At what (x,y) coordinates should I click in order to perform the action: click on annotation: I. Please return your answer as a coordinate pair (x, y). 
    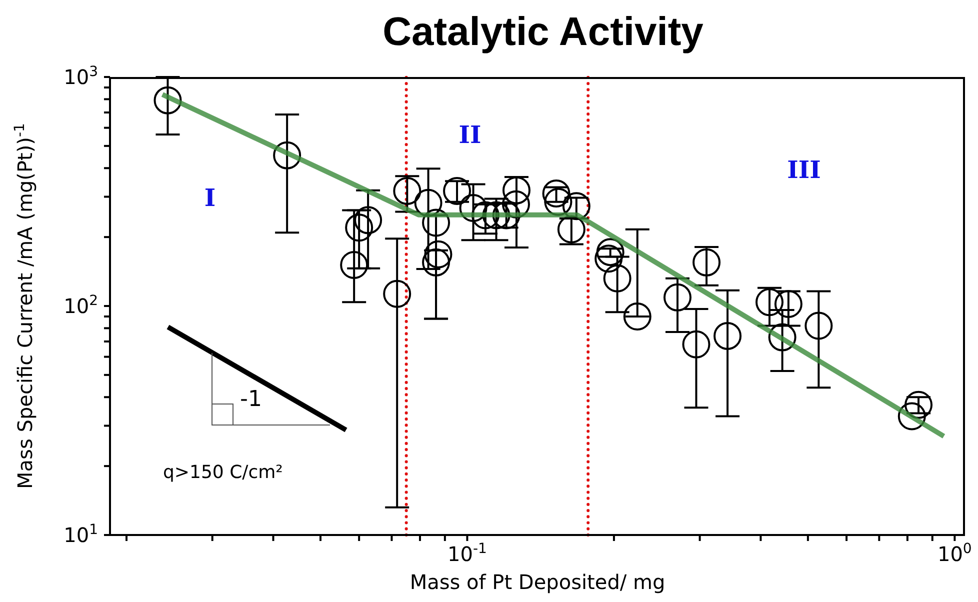
    Looking at the image, I should click on (210, 197).